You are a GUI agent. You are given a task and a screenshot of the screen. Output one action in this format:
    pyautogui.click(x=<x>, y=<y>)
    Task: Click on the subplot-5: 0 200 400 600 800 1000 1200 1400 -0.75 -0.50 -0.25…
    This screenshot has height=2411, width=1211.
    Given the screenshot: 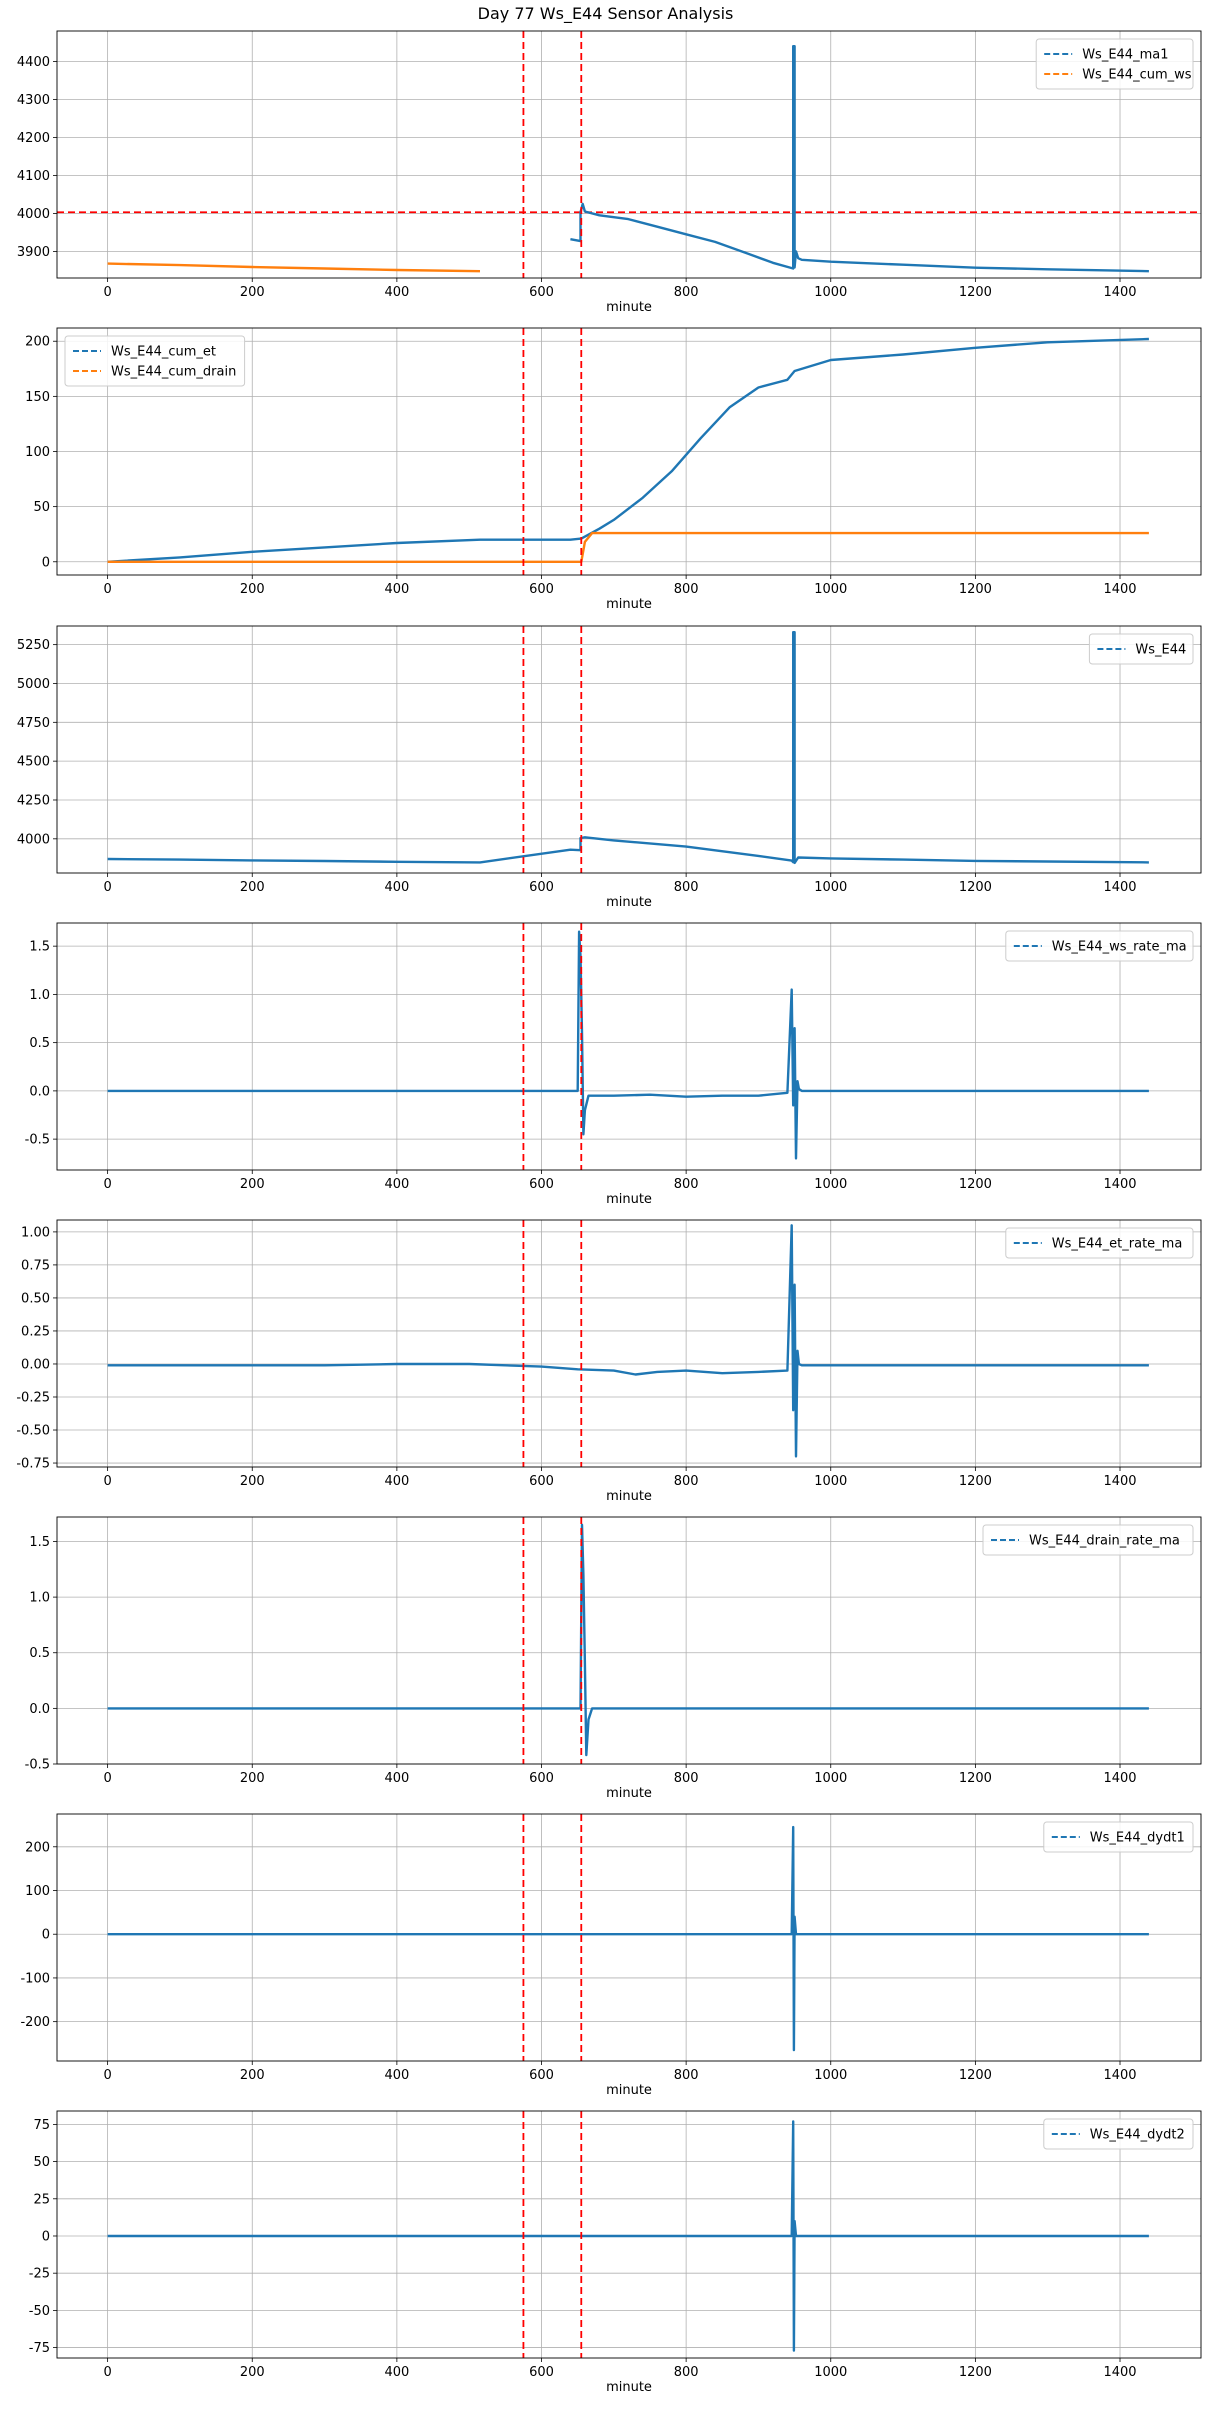 What is the action you would take?
    pyautogui.click(x=609, y=1361)
    